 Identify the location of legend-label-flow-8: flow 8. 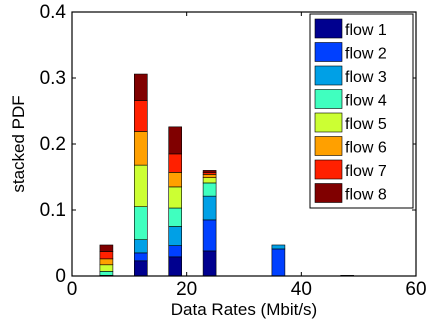
(366, 195).